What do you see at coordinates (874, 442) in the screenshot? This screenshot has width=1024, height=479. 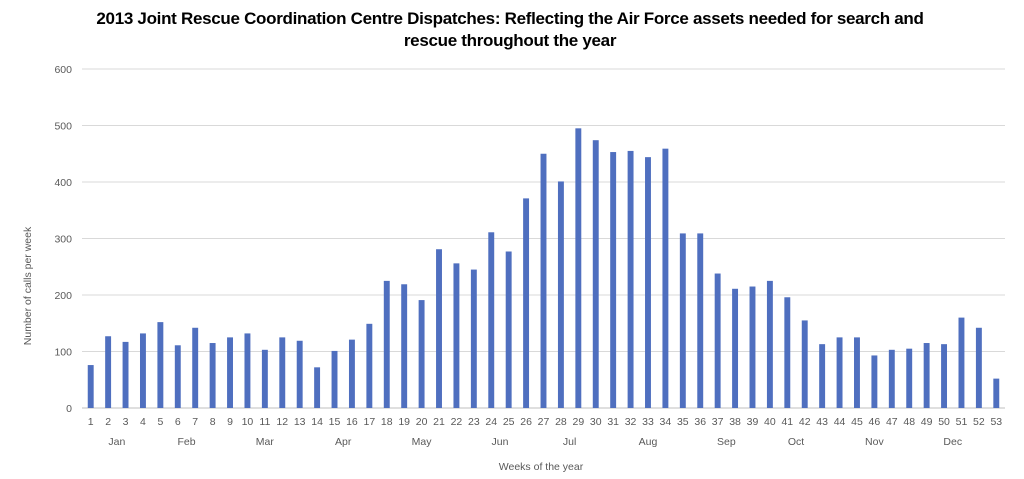 I see `month-label: Nov` at bounding box center [874, 442].